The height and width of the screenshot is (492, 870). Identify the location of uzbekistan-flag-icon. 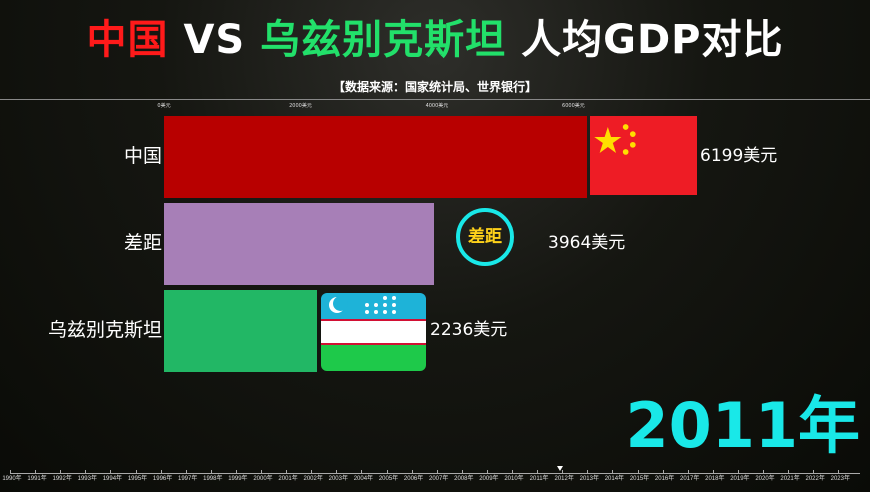
(373, 332).